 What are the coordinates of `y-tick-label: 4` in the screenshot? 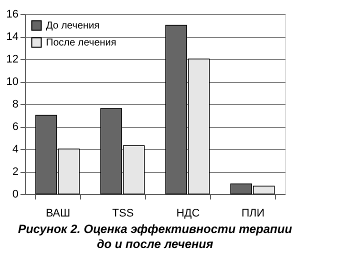 It's located at (15, 150).